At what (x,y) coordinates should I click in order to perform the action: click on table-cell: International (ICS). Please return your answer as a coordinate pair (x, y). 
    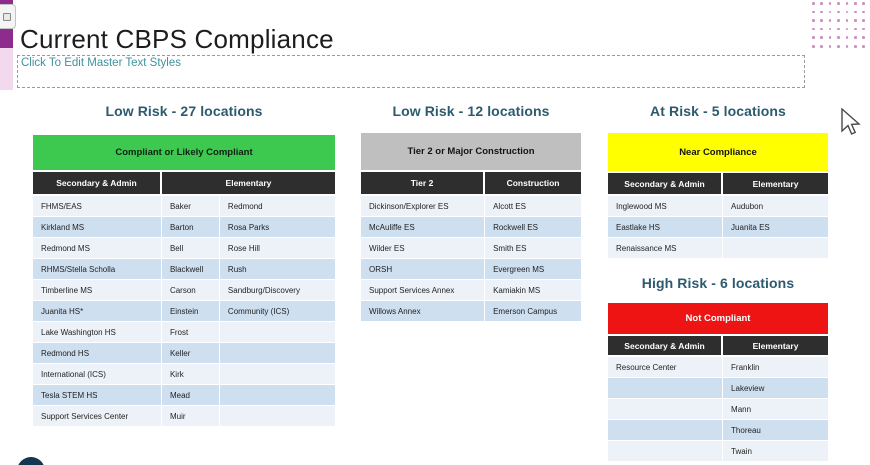
    Looking at the image, I should click on (97, 374).